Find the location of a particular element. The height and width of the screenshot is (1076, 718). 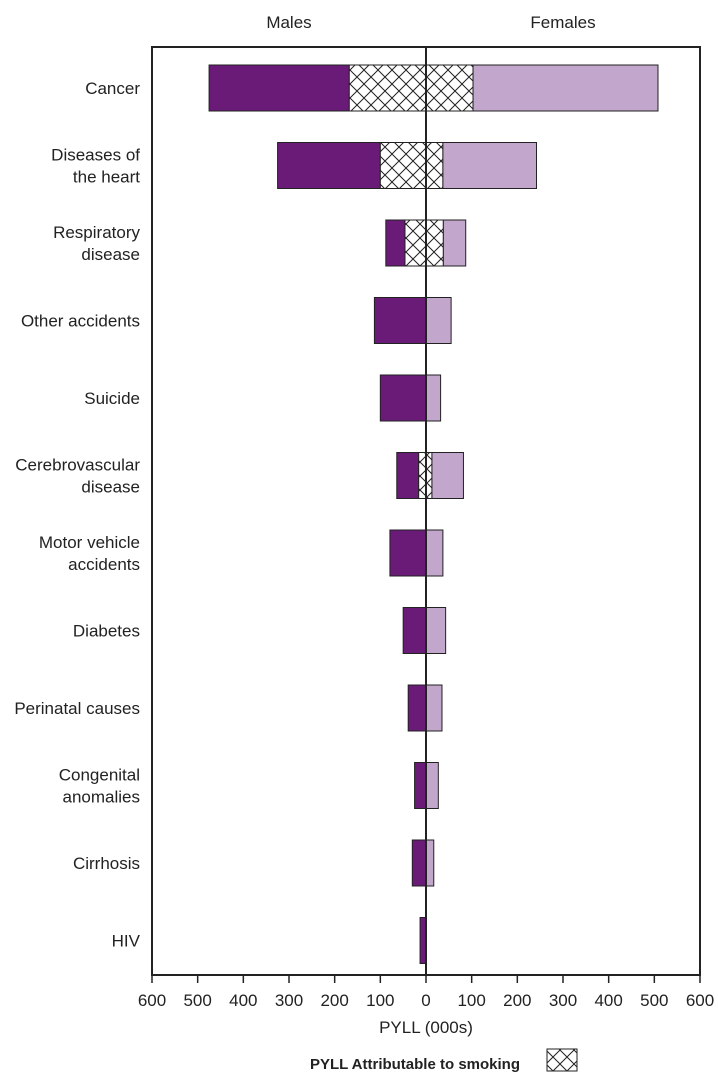

category-label: Diseases of the heart is located at coordinates (95, 166).